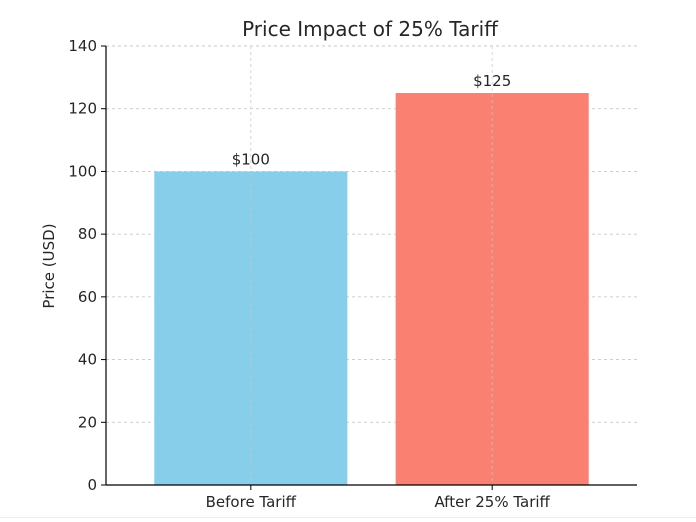 This screenshot has width=696, height=522. Describe the element at coordinates (87, 297) in the screenshot. I see `y-tick-label: 60` at that location.